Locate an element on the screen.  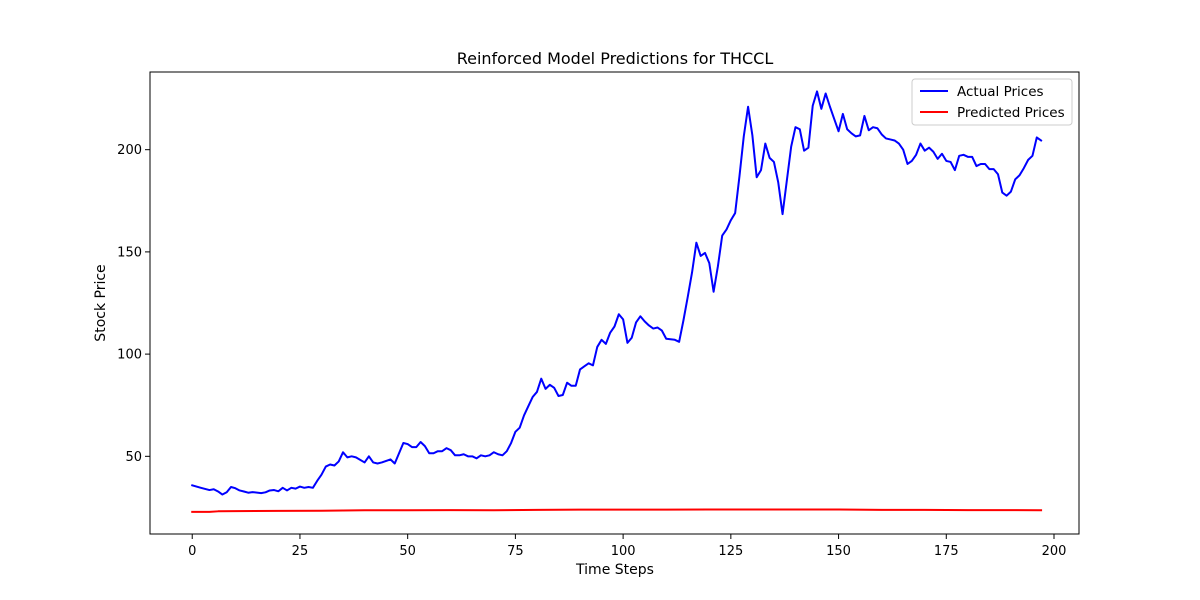
y-axis-label: Stock Price is located at coordinates (101, 302).